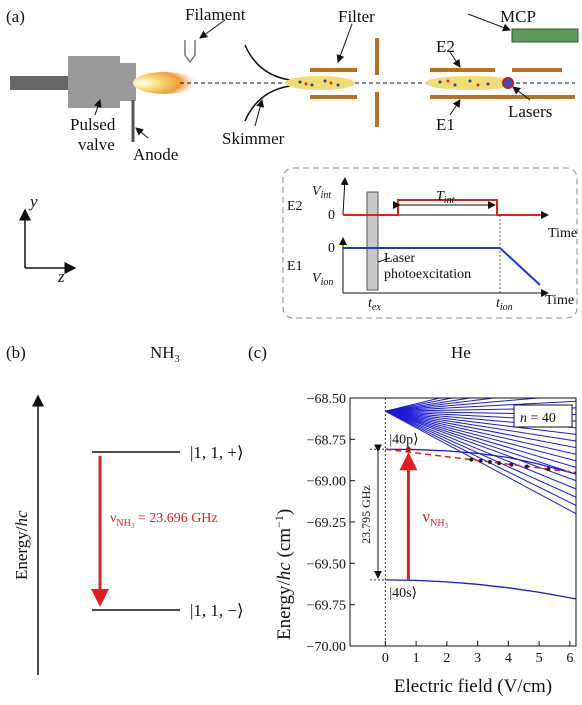  I want to click on label: Filter, so click(356, 16).